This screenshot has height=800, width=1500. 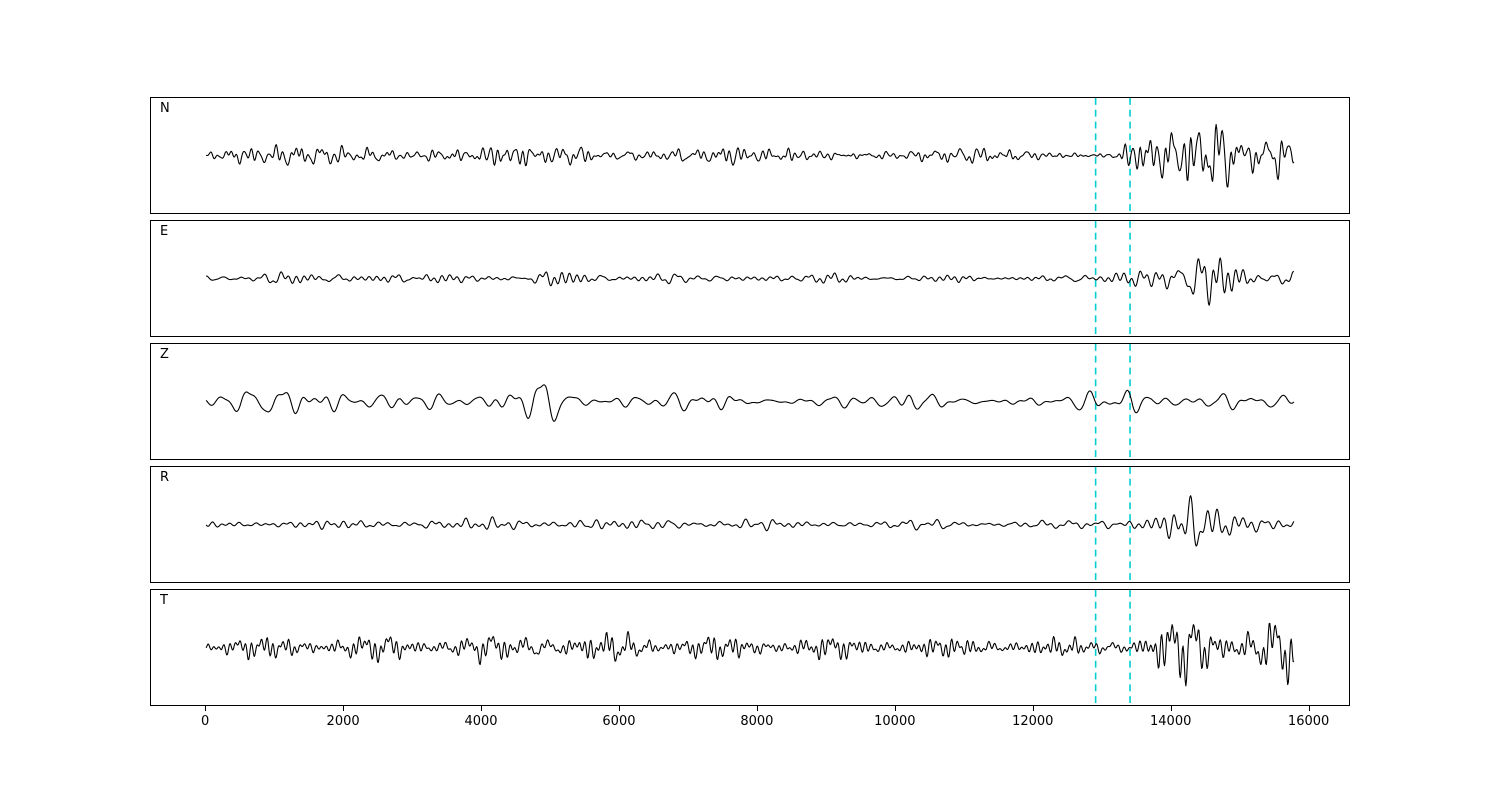 What do you see at coordinates (895, 721) in the screenshot?
I see `x-tick-label: 10000` at bounding box center [895, 721].